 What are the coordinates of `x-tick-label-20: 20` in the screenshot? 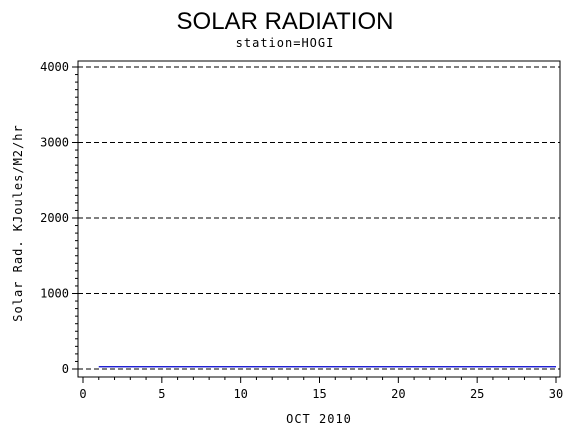 It's located at (398, 394).